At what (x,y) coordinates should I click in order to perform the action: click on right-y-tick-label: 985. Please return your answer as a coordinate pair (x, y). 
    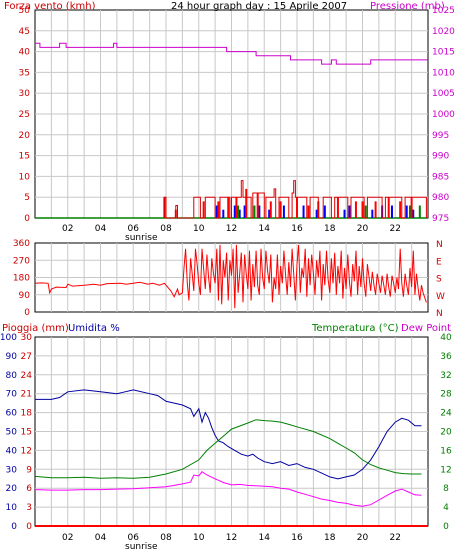
    Looking at the image, I should click on (440, 177).